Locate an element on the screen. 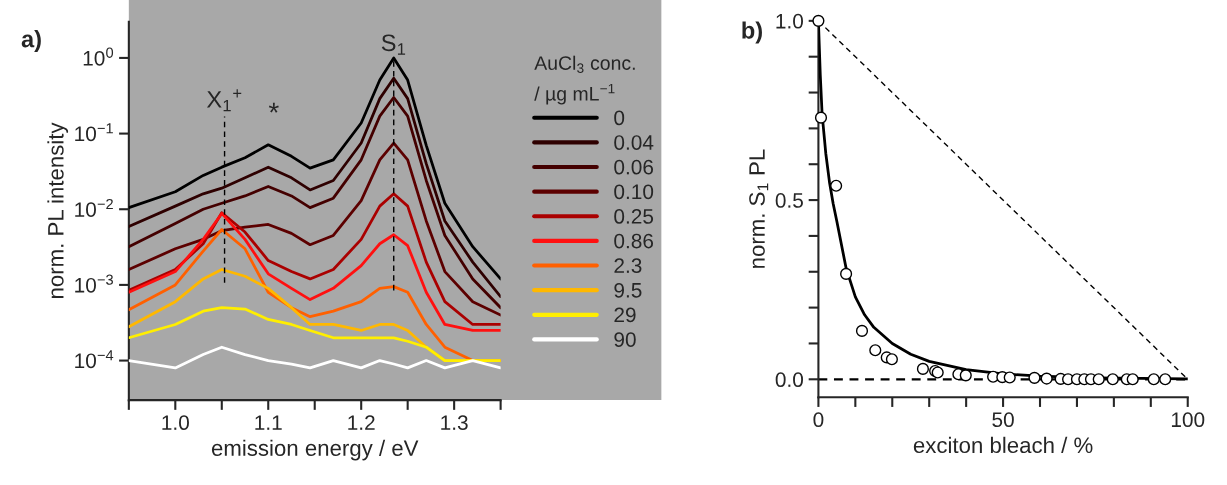 This screenshot has width=1227, height=485. x-axis-title: exciton bleach / % is located at coordinates (1003, 445).